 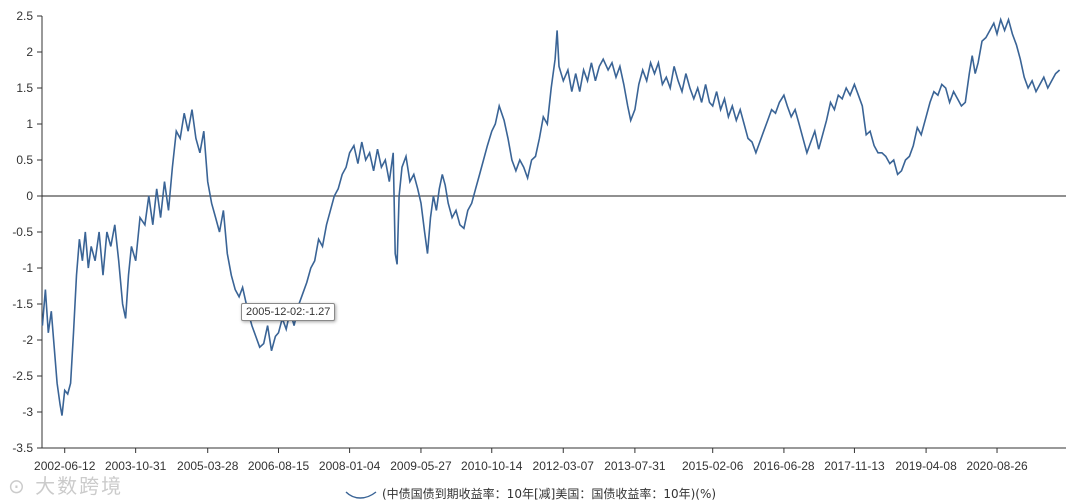 I want to click on y-tick-label: -2, so click(x=27, y=340).